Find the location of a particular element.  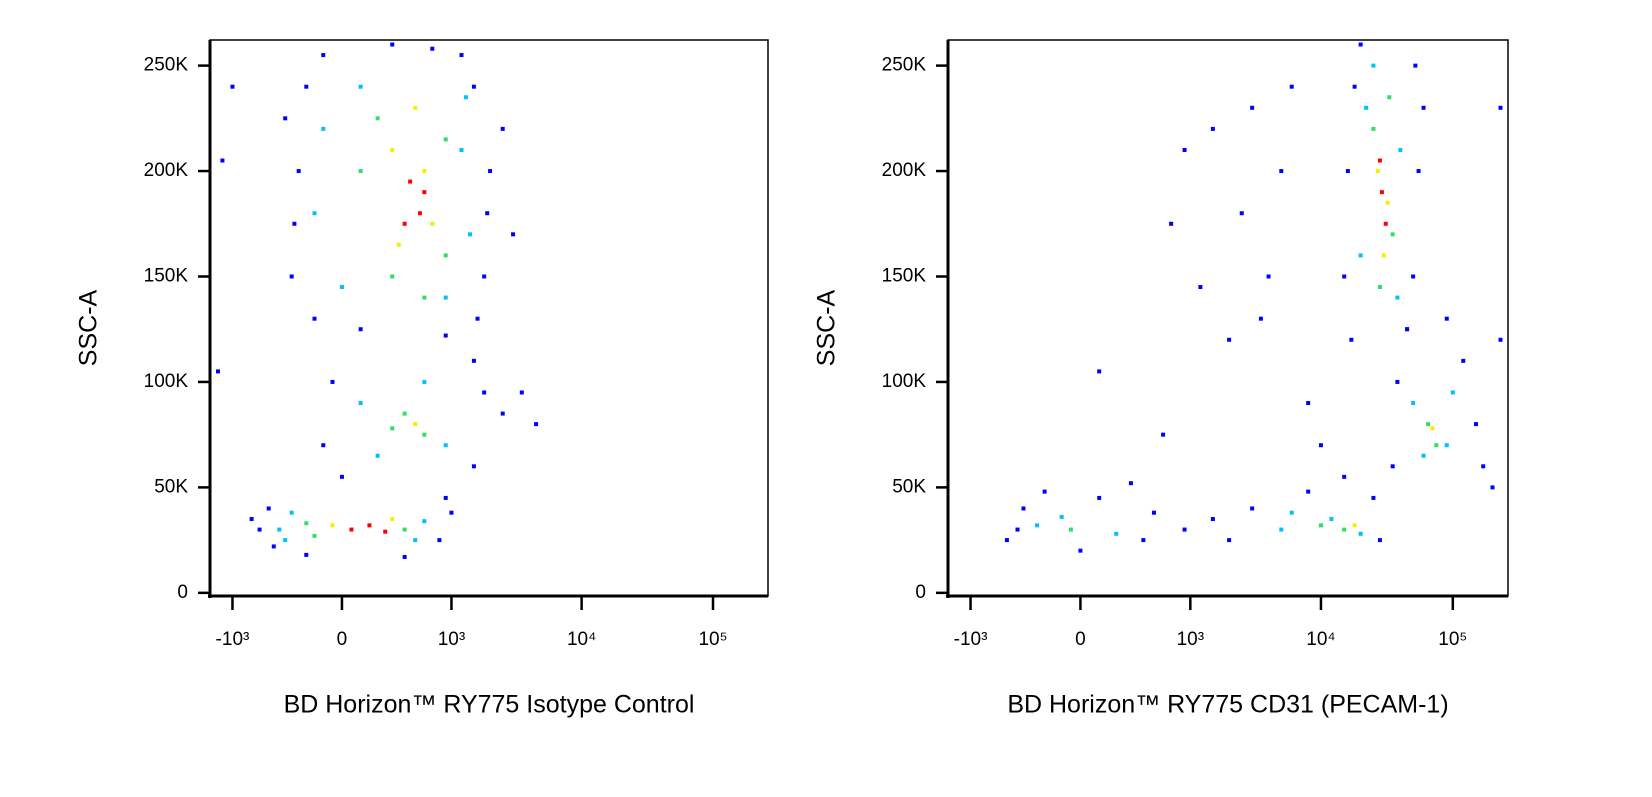

x-tick-label: -10³ is located at coordinates (971, 639).